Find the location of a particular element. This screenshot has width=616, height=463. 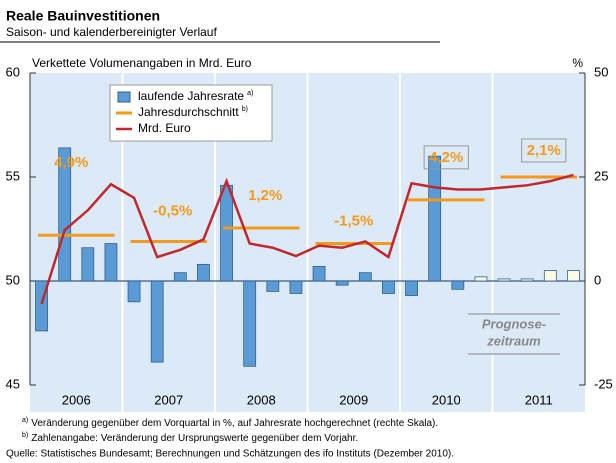

legend-note: b) is located at coordinates (245, 109).